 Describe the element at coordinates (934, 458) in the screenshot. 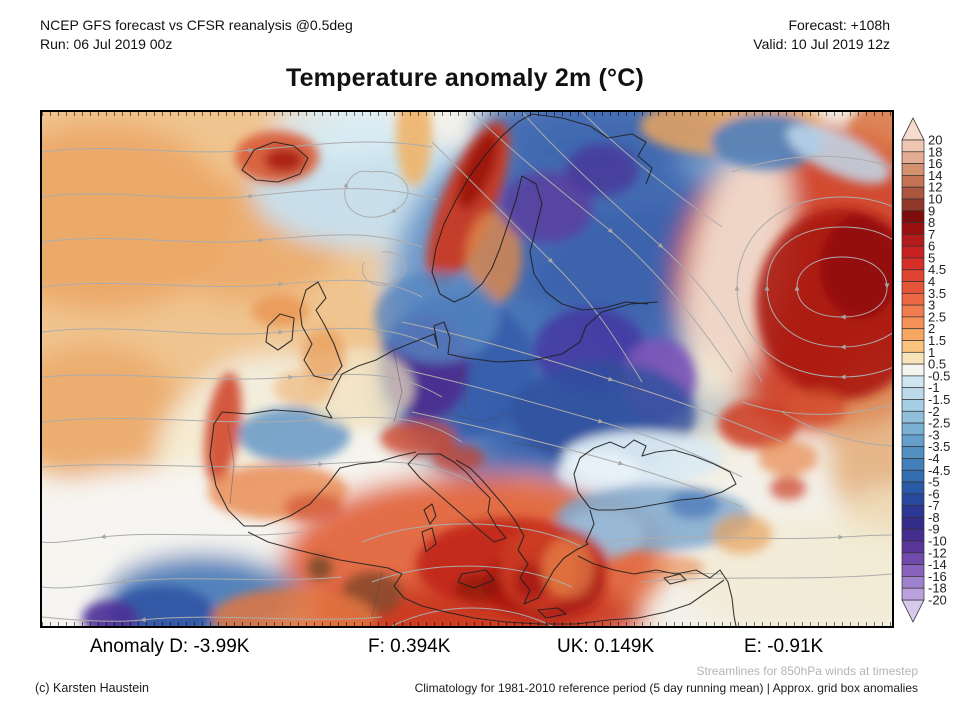

I see `svg-text: -4` at that location.